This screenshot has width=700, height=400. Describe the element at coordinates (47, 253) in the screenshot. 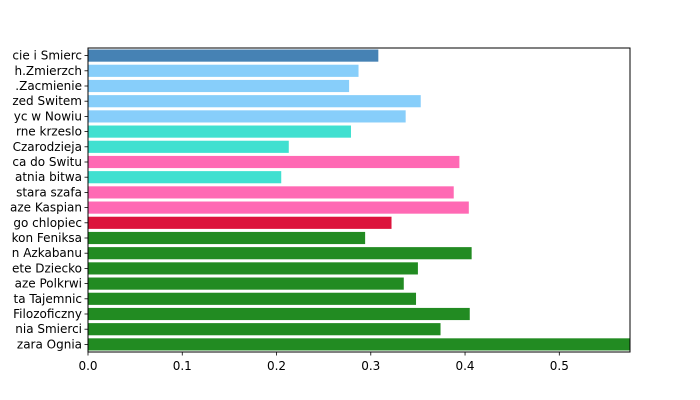

I see `y-tick-label: n Azkabanu` at that location.